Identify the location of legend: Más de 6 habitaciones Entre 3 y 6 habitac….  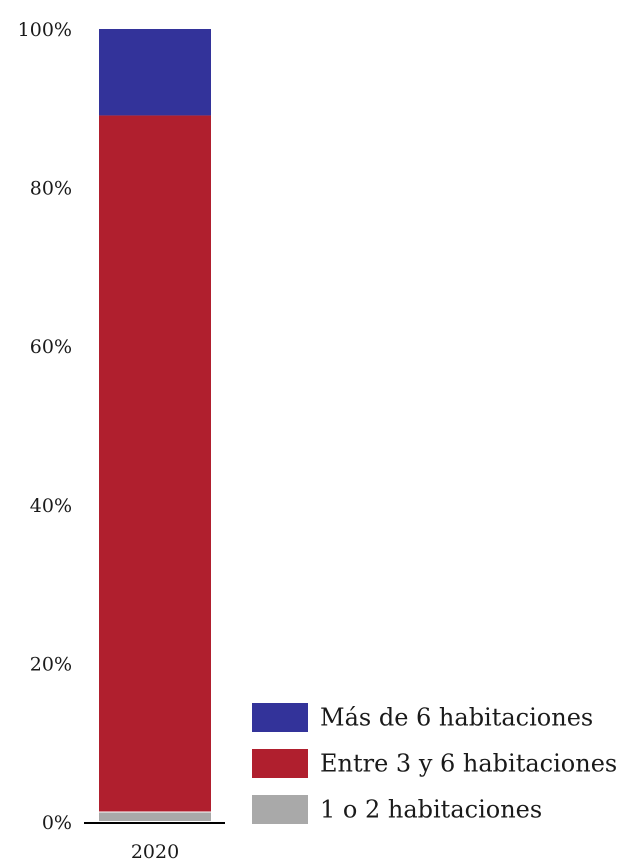
(434, 763).